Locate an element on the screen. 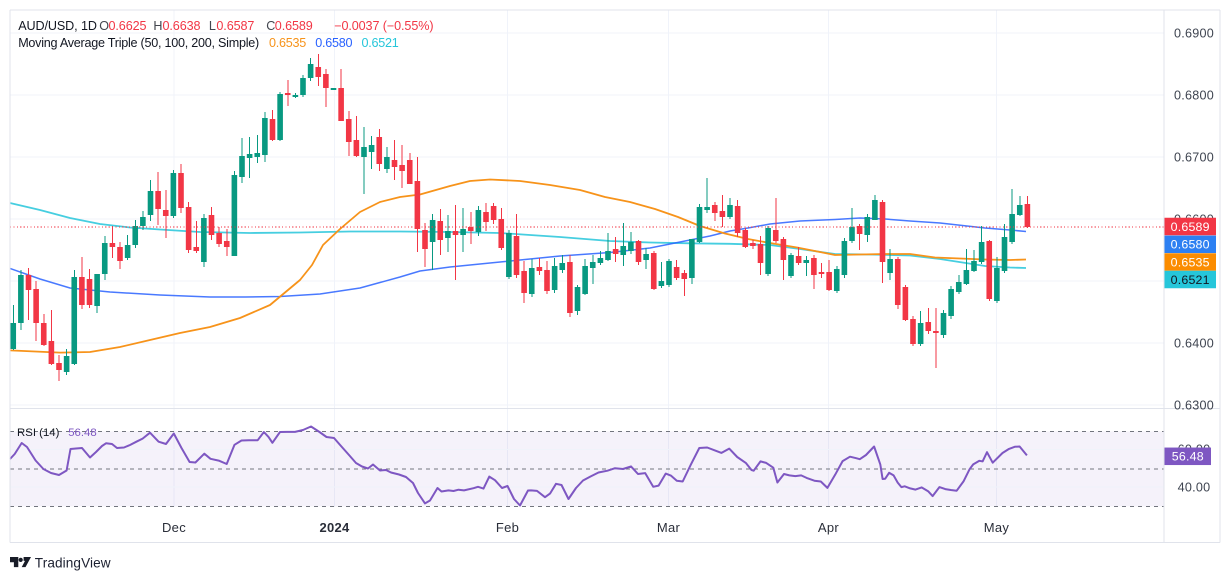  svg-text: 40.00 is located at coordinates (1194, 487).